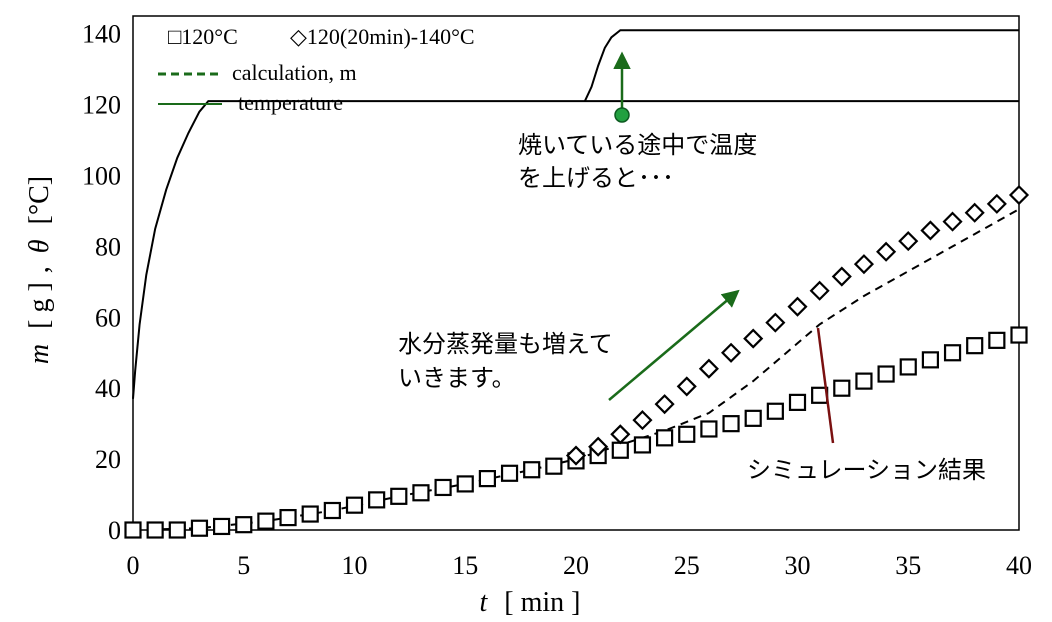 This screenshot has height=622, width=1052. Describe the element at coordinates (39, 354) in the screenshot. I see `y-axis-var-m: m` at that location.